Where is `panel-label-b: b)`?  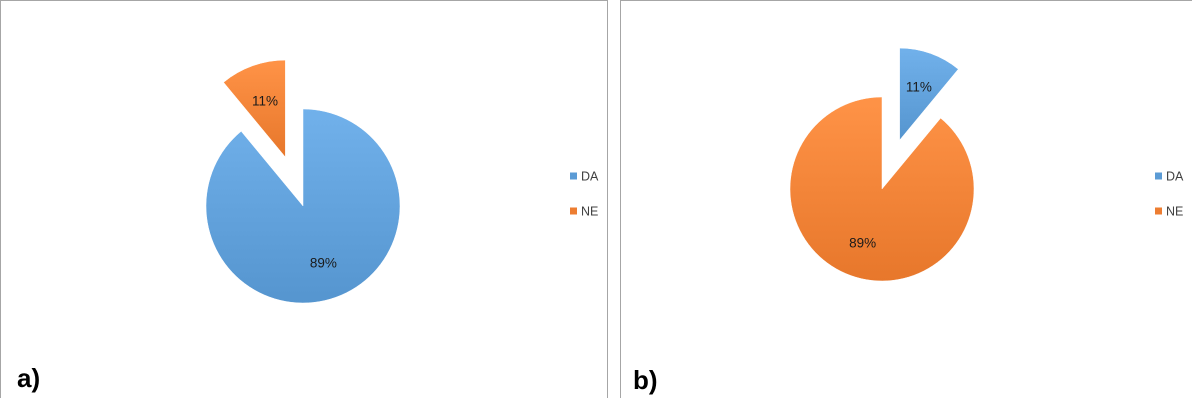 panel-label-b: b) is located at coordinates (645, 380).